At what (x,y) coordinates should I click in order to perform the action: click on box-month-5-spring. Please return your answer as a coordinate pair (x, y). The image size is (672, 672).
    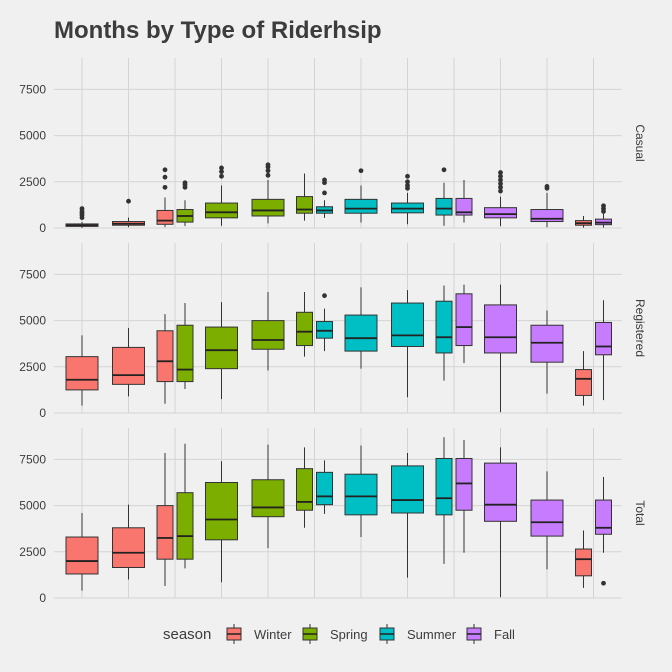
    Looking at the image, I should click on (268, 496).